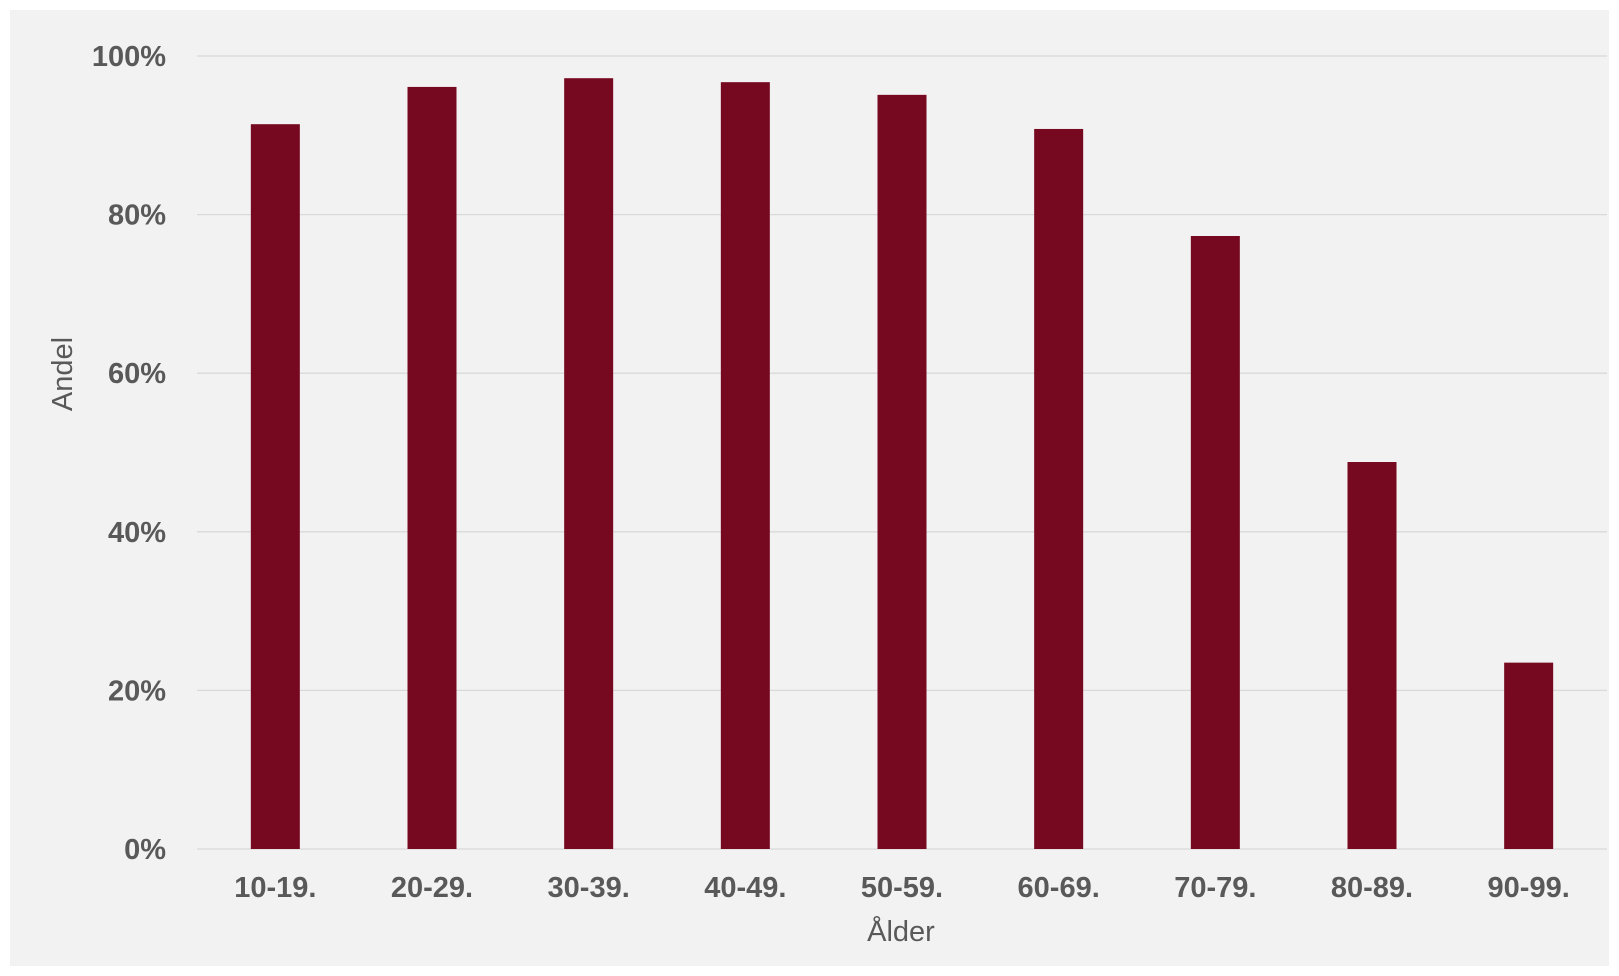  What do you see at coordinates (432, 888) in the screenshot?
I see `x-tick-label: 20-29.` at bounding box center [432, 888].